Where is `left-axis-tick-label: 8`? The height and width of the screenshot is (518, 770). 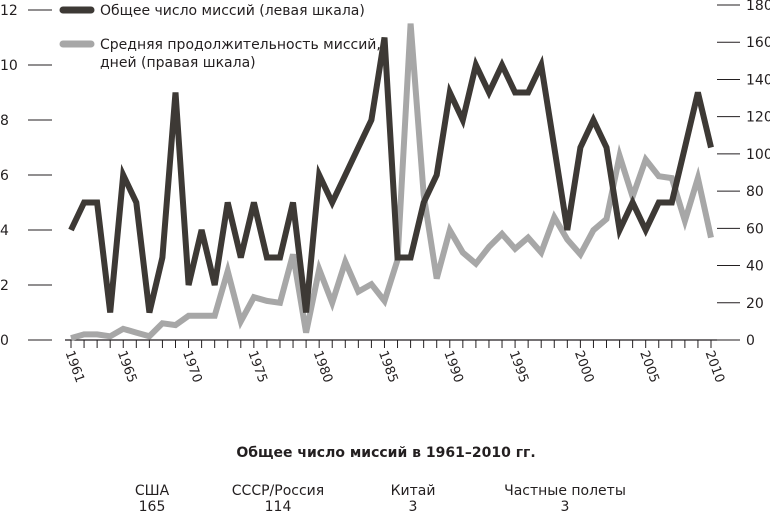 left-axis-tick-label: 8 is located at coordinates (4, 121).